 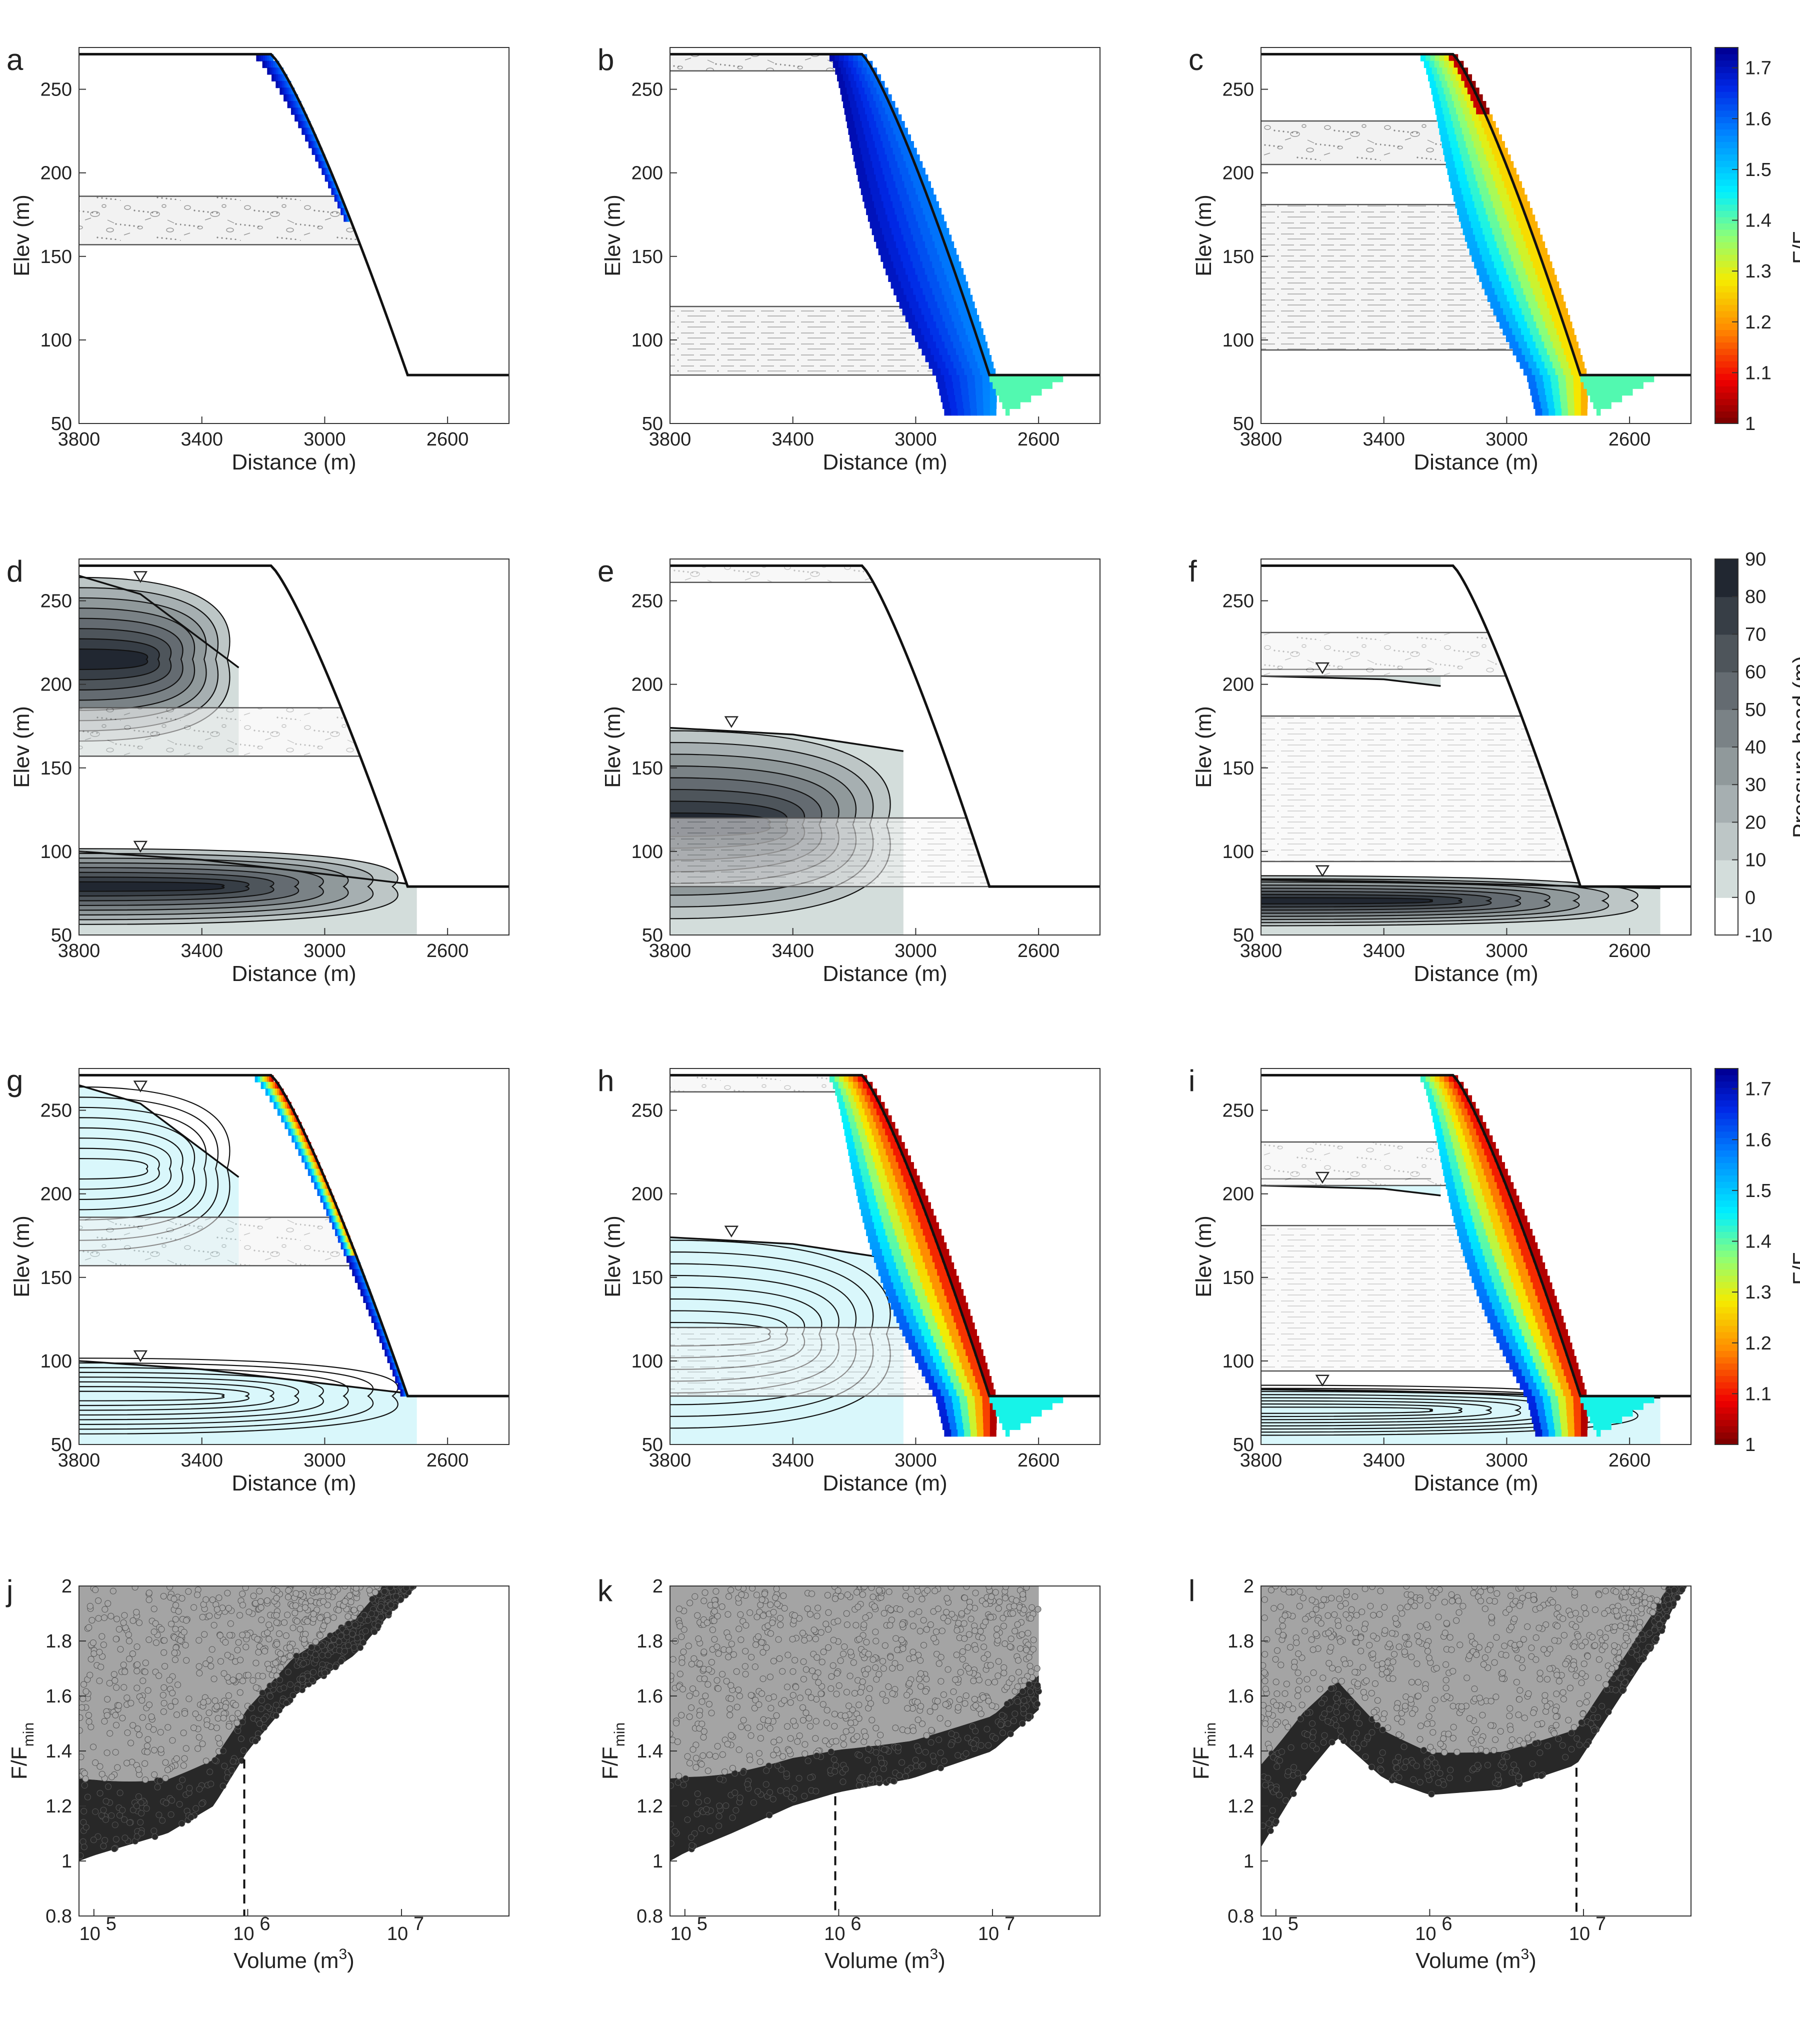 What do you see at coordinates (1476, 749) in the screenshot?
I see `panel-f-plot-area` at bounding box center [1476, 749].